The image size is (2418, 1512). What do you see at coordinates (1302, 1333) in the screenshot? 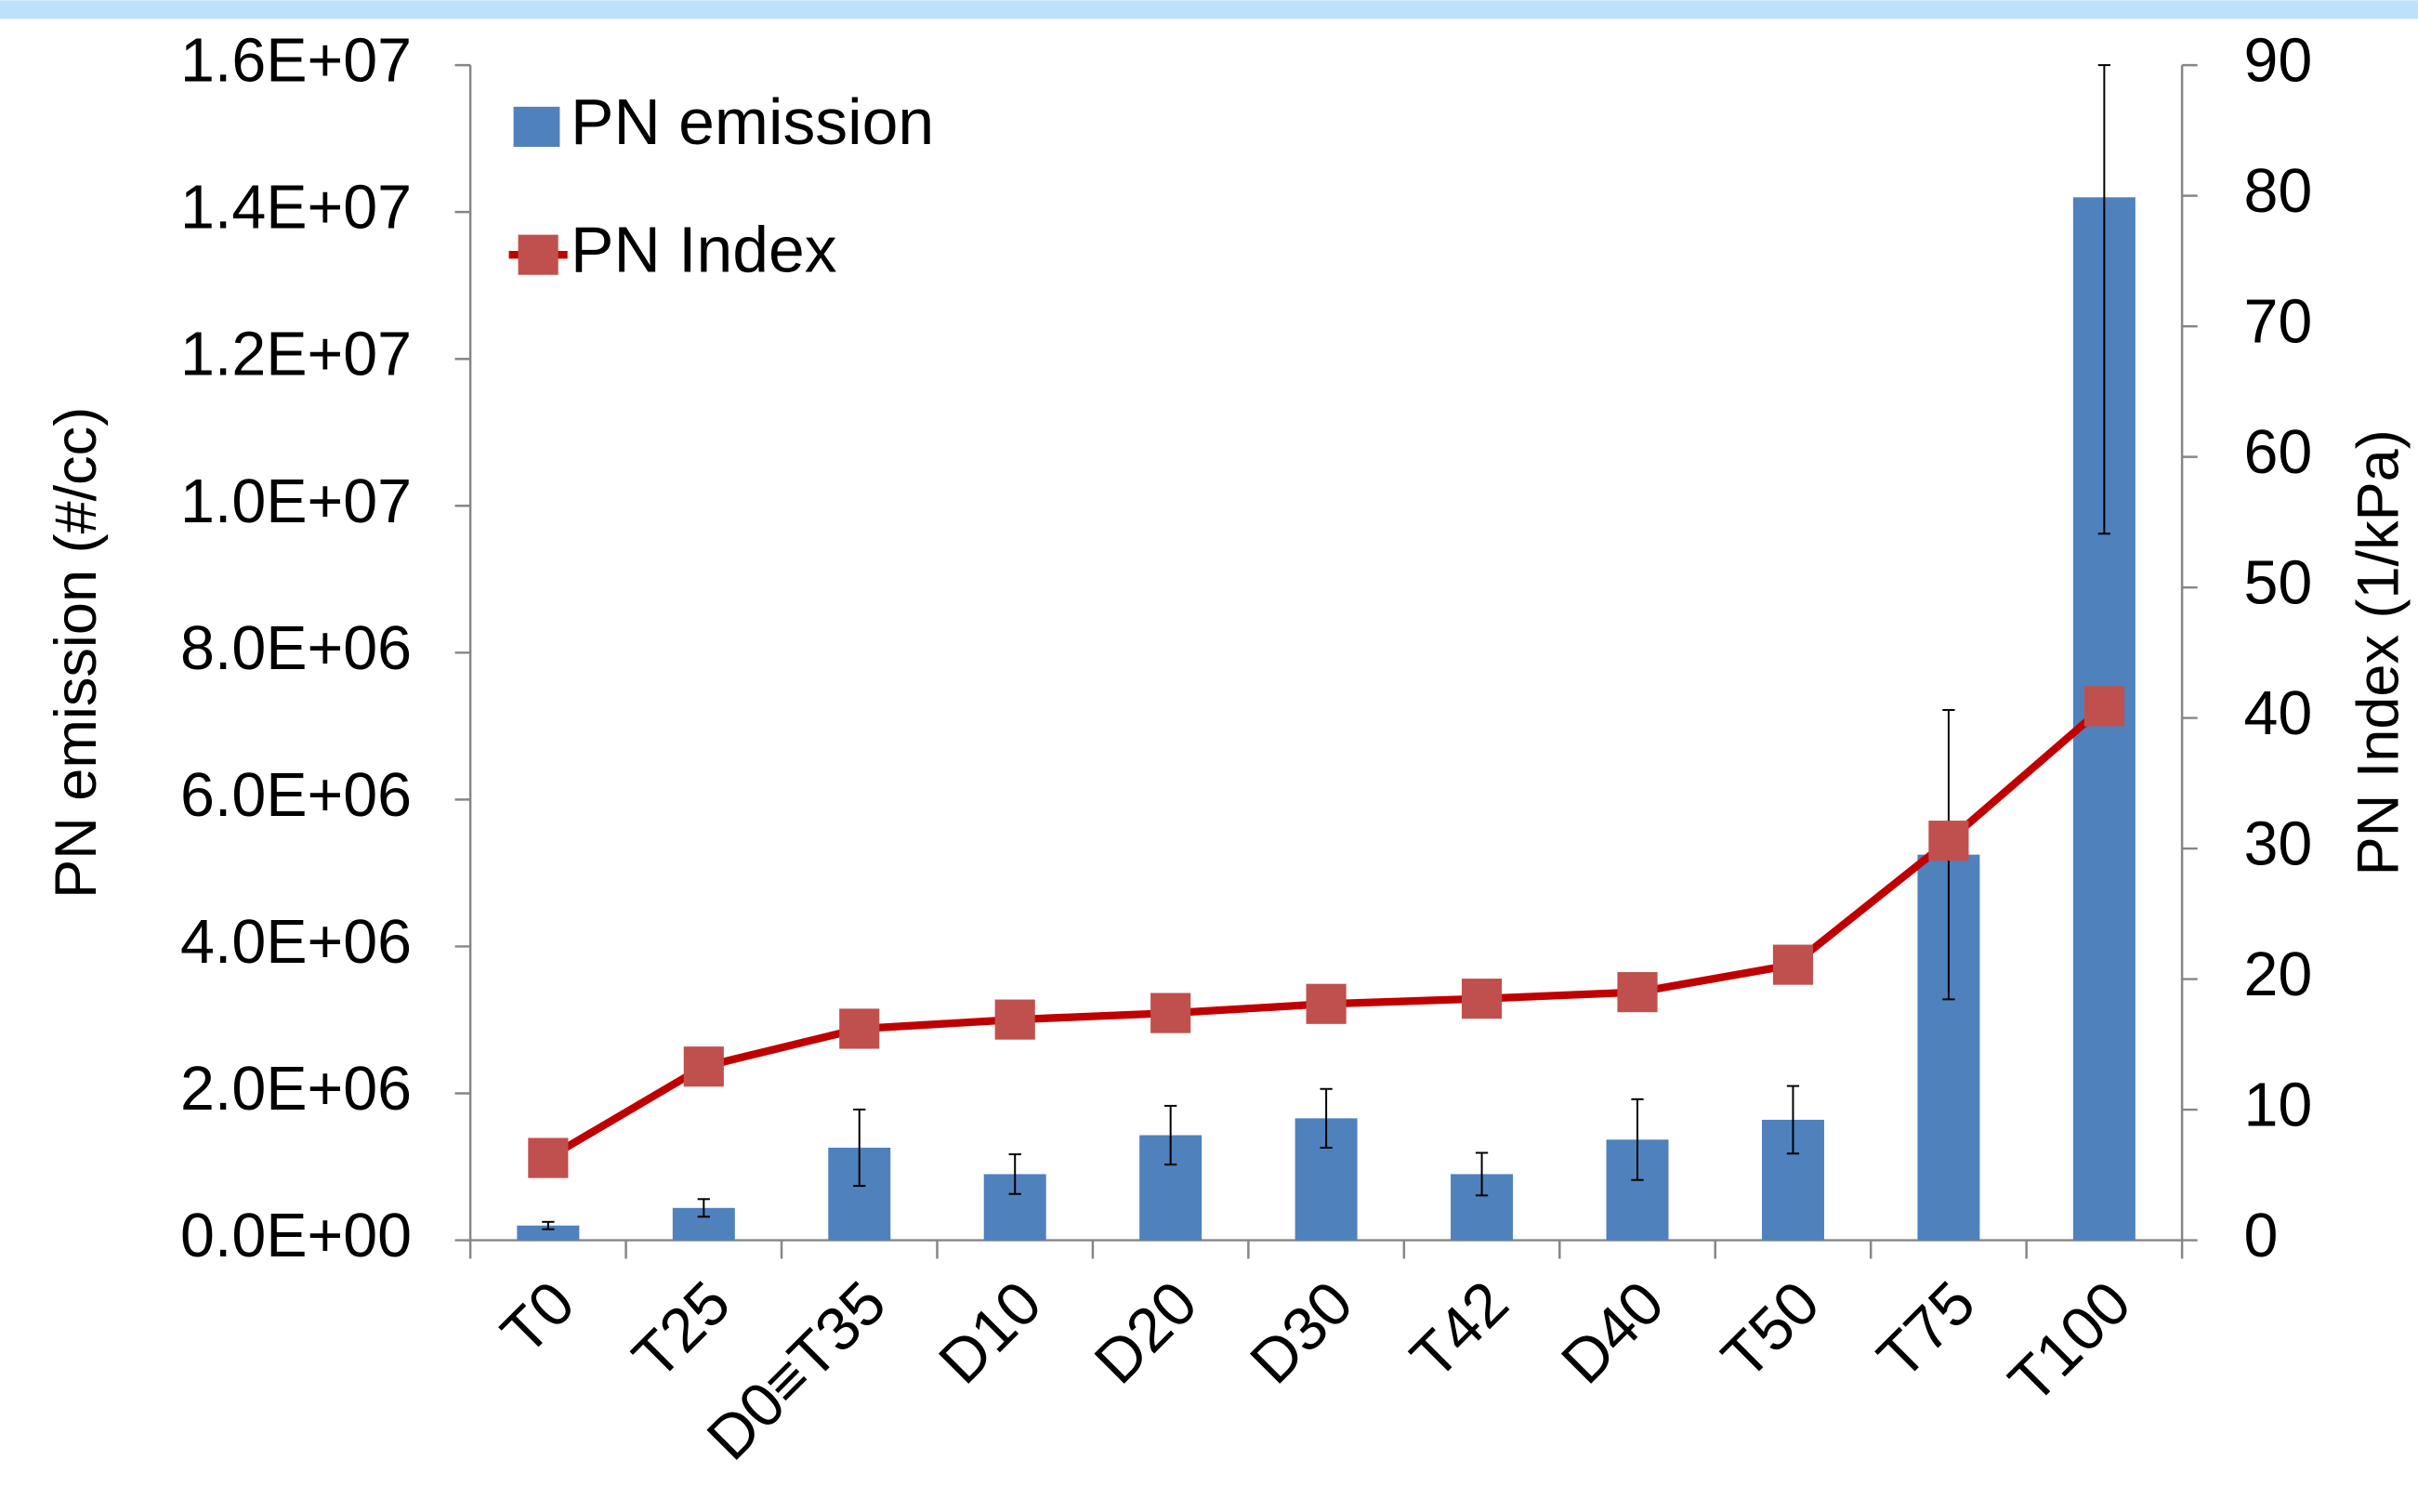
I see `x-tick-label: D30` at bounding box center [1302, 1333].